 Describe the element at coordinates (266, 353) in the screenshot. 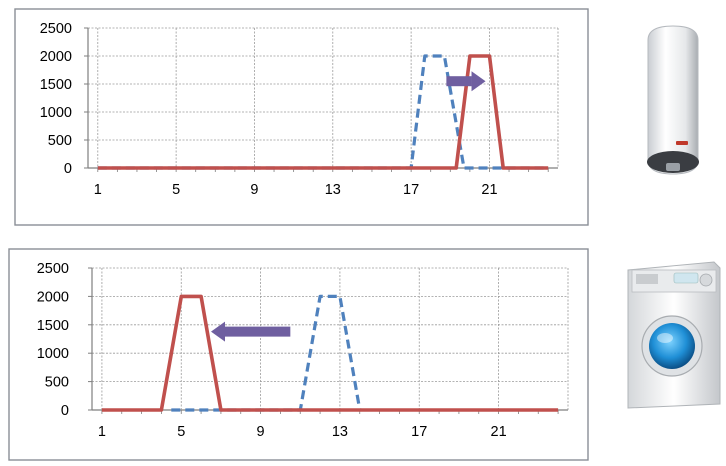

I see `series-line-dashed` at that location.